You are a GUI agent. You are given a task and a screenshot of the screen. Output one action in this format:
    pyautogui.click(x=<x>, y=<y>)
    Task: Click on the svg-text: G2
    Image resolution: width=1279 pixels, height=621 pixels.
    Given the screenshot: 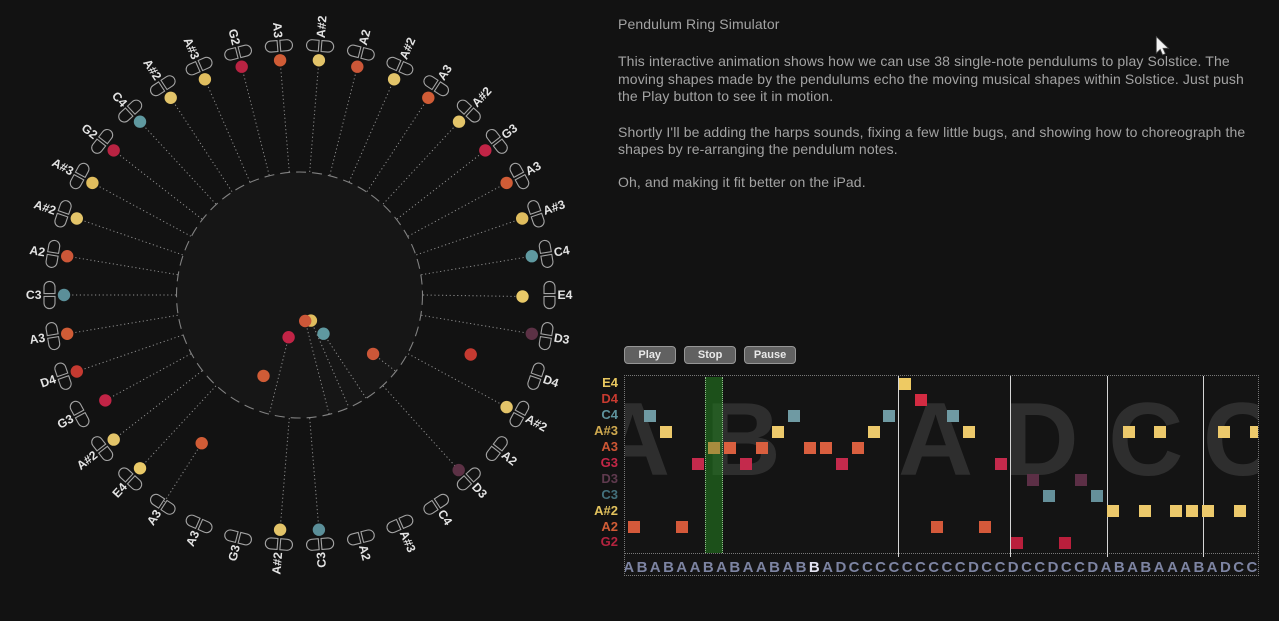 What is the action you would take?
    pyautogui.click(x=234, y=36)
    